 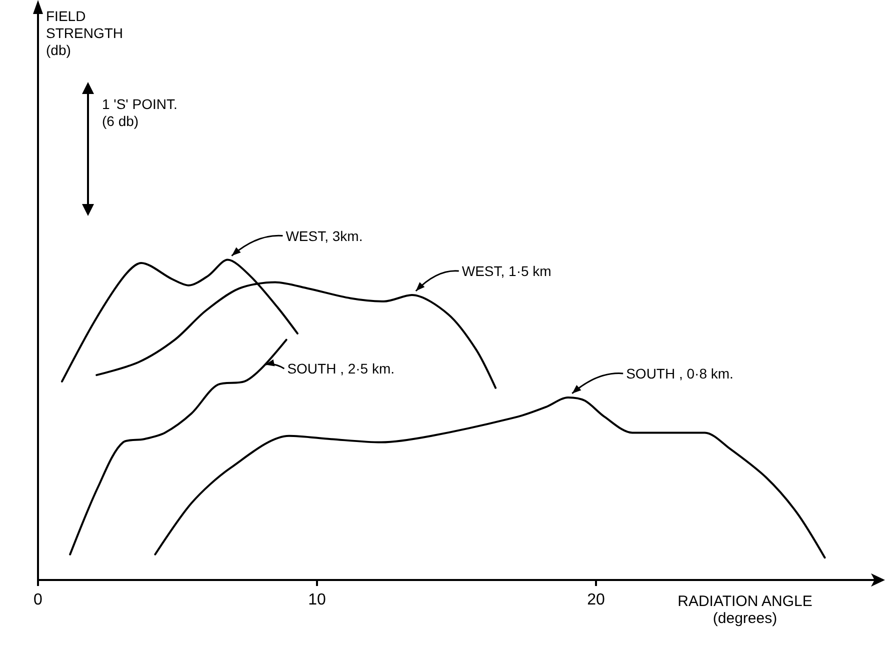 What do you see at coordinates (317, 600) in the screenshot?
I see `x-tick-label: 10` at bounding box center [317, 600].